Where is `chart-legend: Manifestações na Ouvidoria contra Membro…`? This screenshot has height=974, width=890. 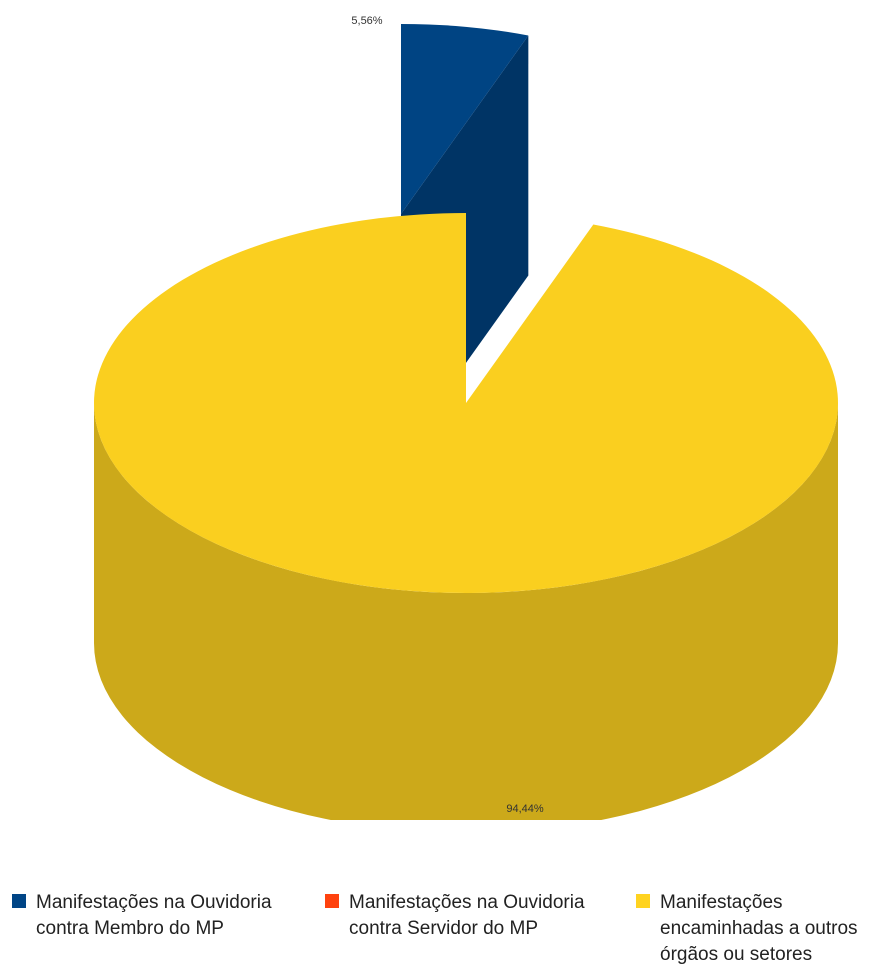
chart-legend: Manifestações na Ouvidoria contra Membro… is located at coordinates (445, 932).